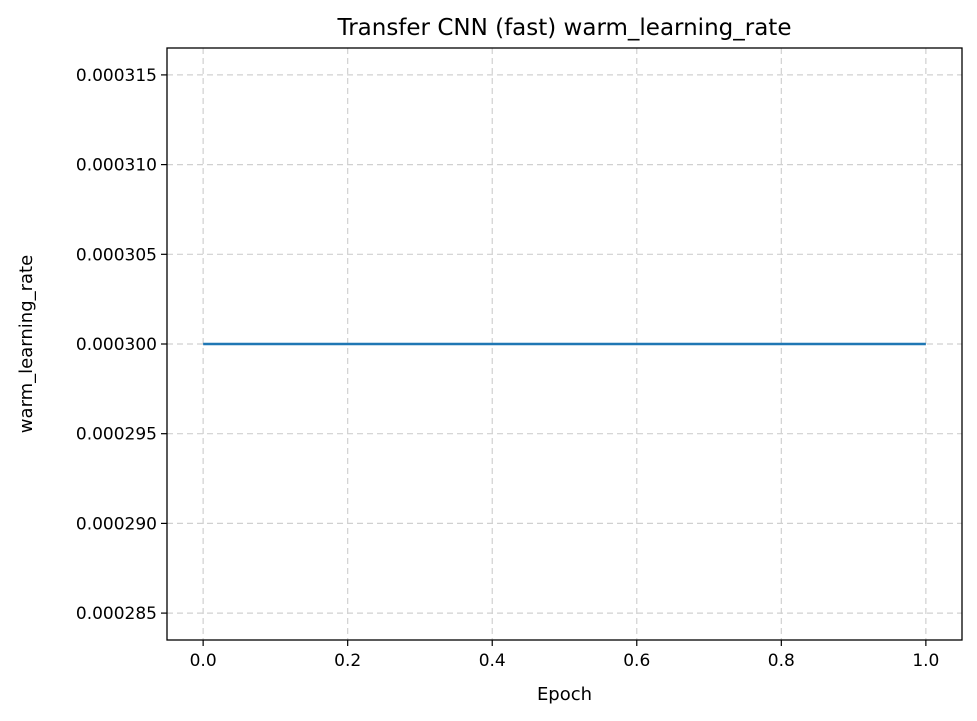  I want to click on y-tick-label: 0.000295, so click(116, 435).